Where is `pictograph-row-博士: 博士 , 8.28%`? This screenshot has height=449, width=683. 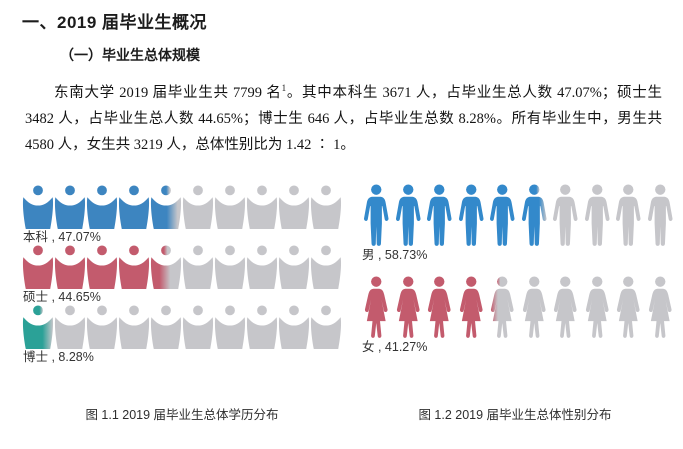
pictograph-row-博士: 博士 , 8.28% is located at coordinates (191, 335).